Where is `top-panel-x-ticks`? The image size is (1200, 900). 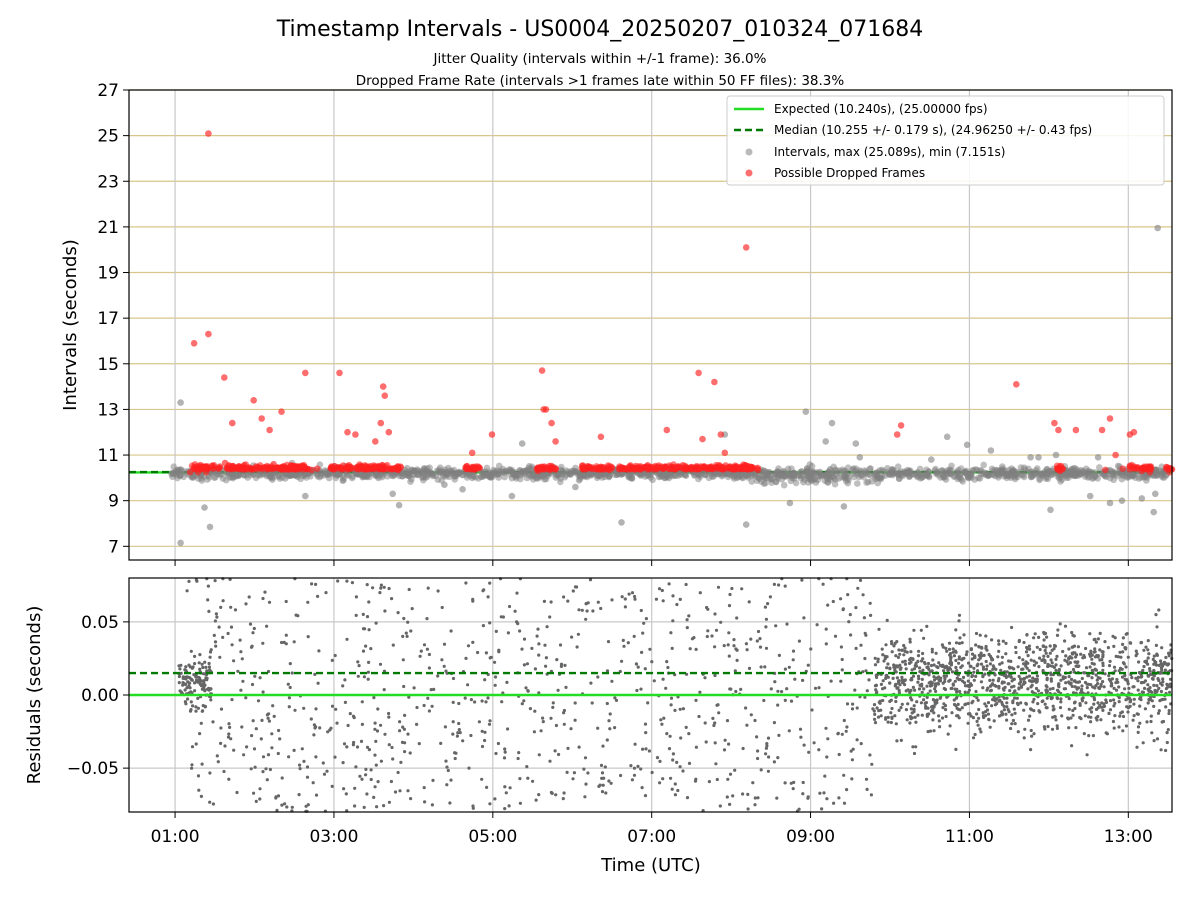 top-panel-x-ticks is located at coordinates (651, 563).